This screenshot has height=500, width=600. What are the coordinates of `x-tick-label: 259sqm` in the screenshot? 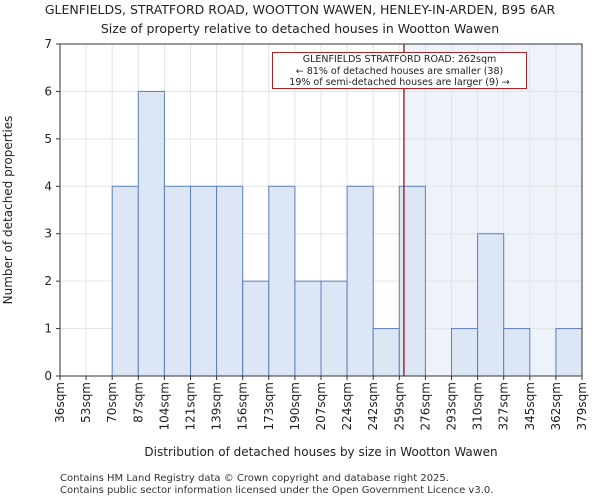 It's located at (399, 406).